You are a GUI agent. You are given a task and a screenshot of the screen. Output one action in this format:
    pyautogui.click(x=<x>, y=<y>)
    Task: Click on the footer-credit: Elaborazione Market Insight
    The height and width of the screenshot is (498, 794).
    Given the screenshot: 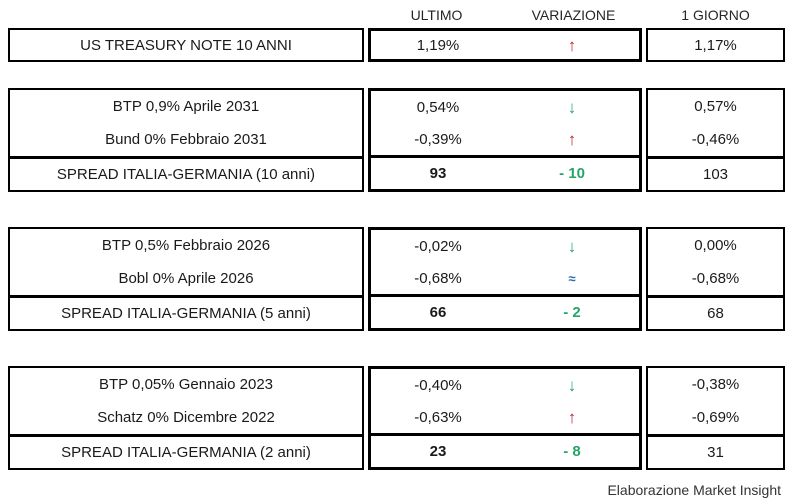 What is the action you would take?
    pyautogui.click(x=694, y=490)
    